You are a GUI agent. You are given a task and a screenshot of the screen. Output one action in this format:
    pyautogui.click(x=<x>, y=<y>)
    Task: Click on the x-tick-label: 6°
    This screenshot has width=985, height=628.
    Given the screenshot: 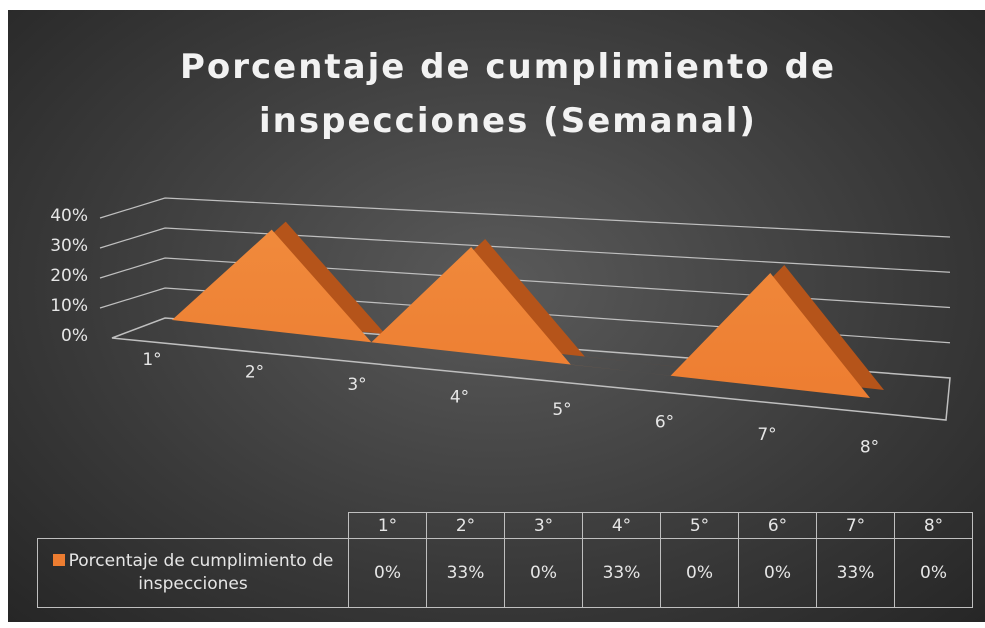 What is the action you would take?
    pyautogui.click(x=664, y=423)
    